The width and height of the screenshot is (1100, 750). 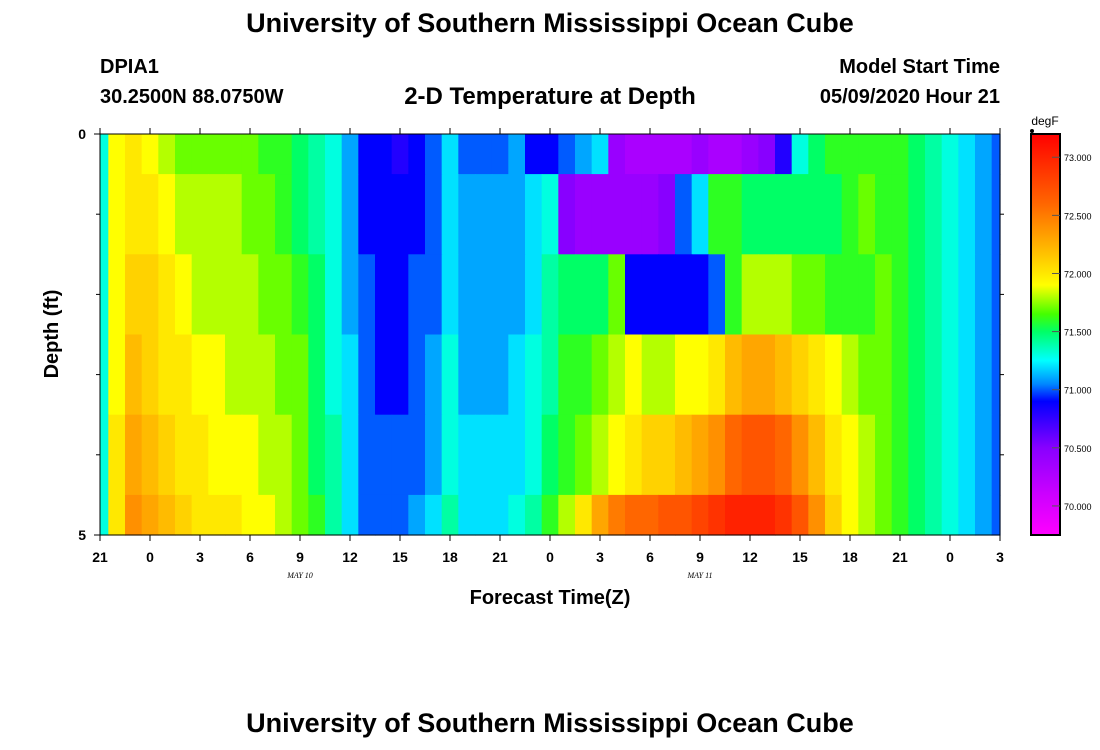 What do you see at coordinates (150, 557) in the screenshot?
I see `x-tick-label: 0` at bounding box center [150, 557].